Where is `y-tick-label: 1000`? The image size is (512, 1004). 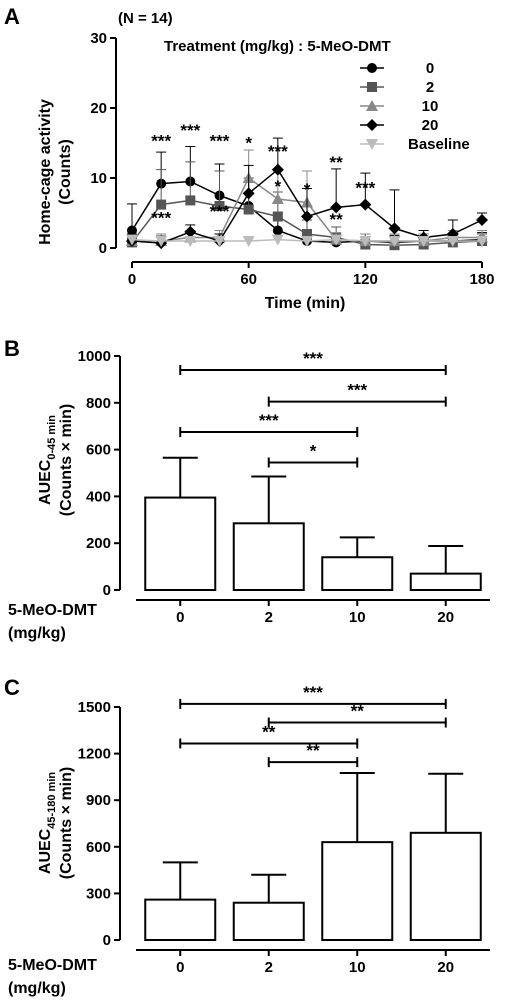
y-tick-label: 1000 is located at coordinates (94, 356).